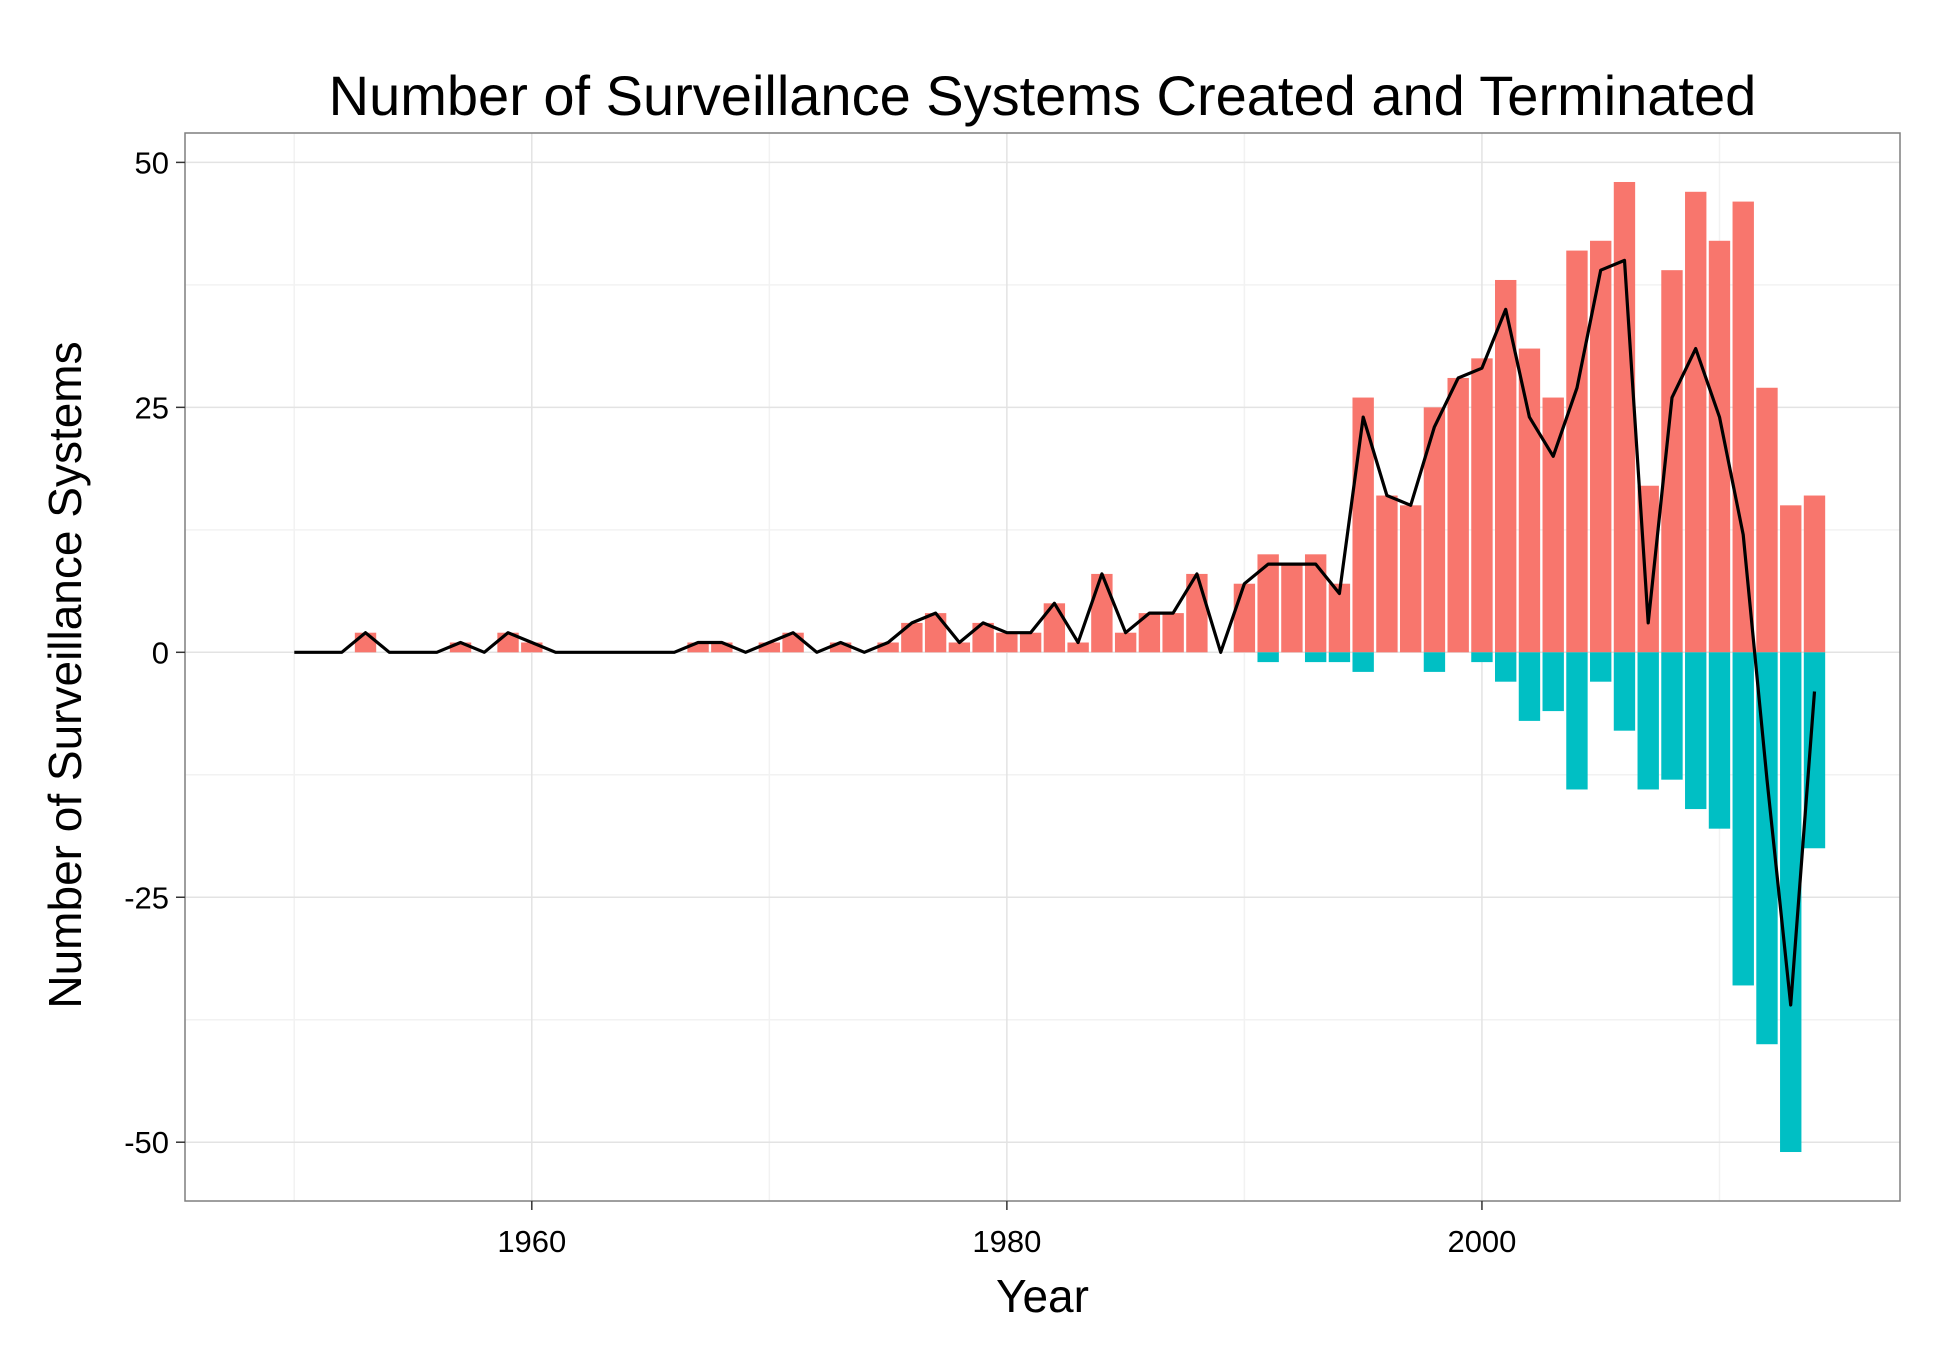  I want to click on y-tick-label: 50, so click(152, 162).